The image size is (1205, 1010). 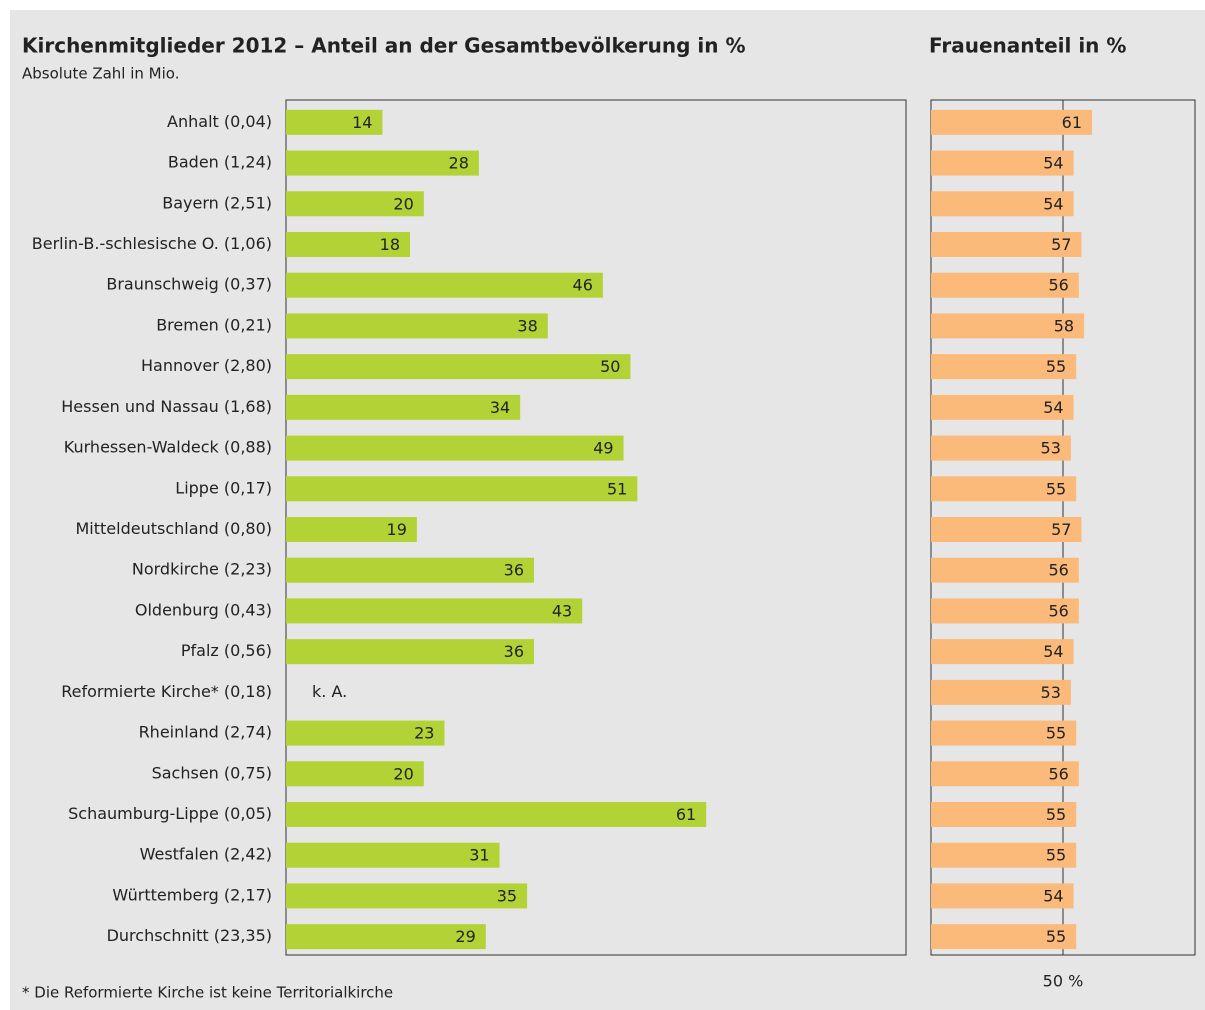 What do you see at coordinates (1027, 46) in the screenshot?
I see `chart-title: Frauenanteil in %` at bounding box center [1027, 46].